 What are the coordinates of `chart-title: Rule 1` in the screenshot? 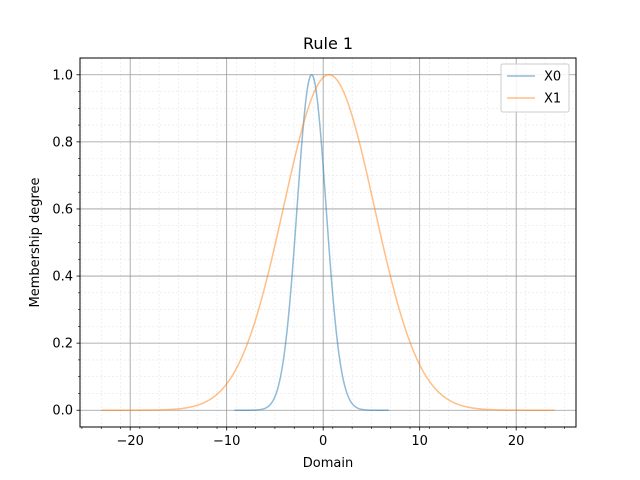 It's located at (328, 43).